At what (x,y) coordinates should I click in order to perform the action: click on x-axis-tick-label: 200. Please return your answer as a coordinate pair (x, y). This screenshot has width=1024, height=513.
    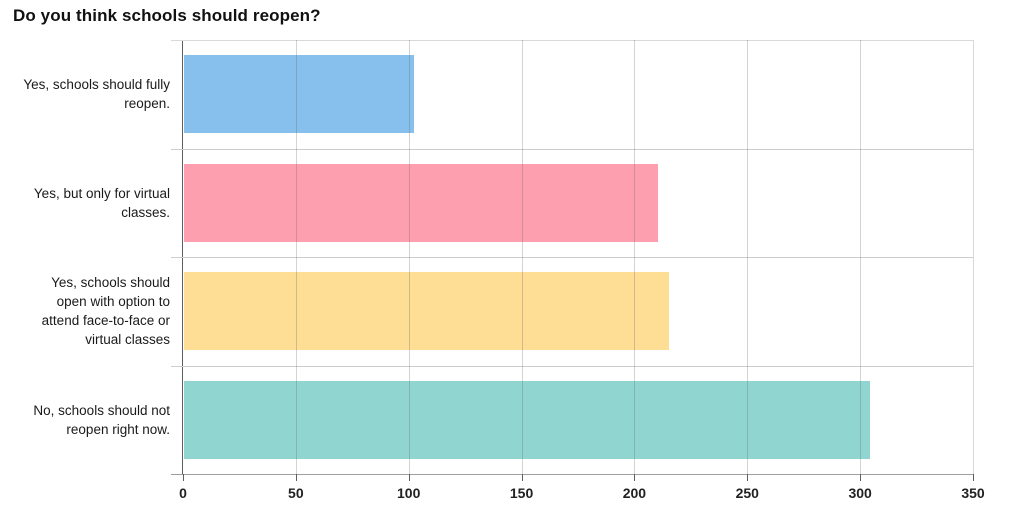
    Looking at the image, I should click on (634, 493).